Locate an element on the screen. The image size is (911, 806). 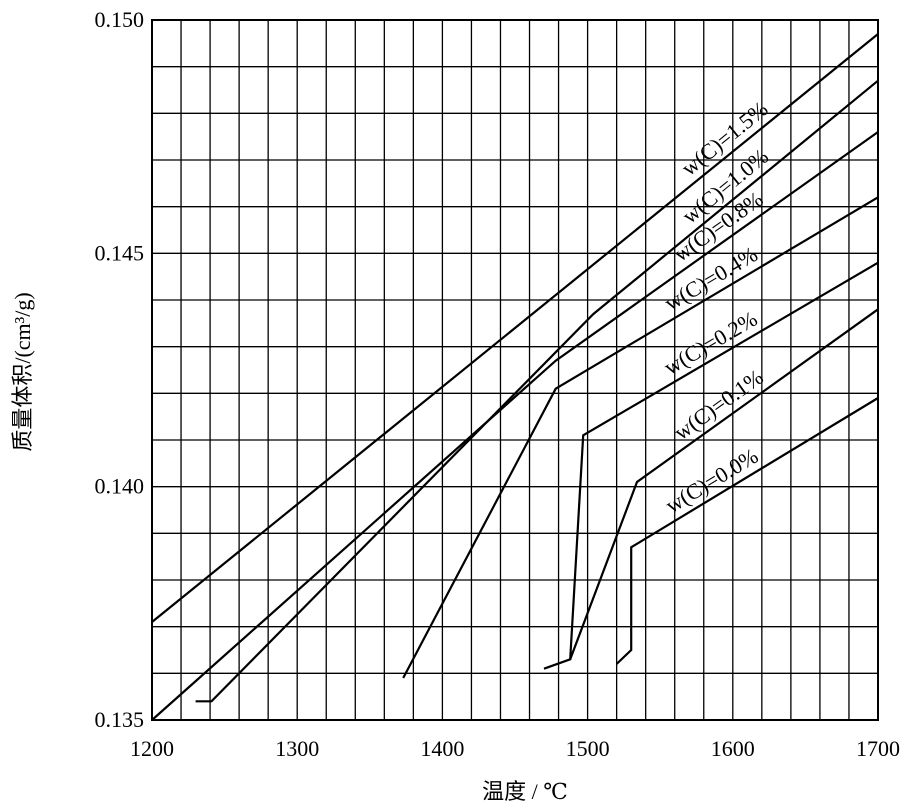
x-tick-label: 1200 is located at coordinates (152, 748).